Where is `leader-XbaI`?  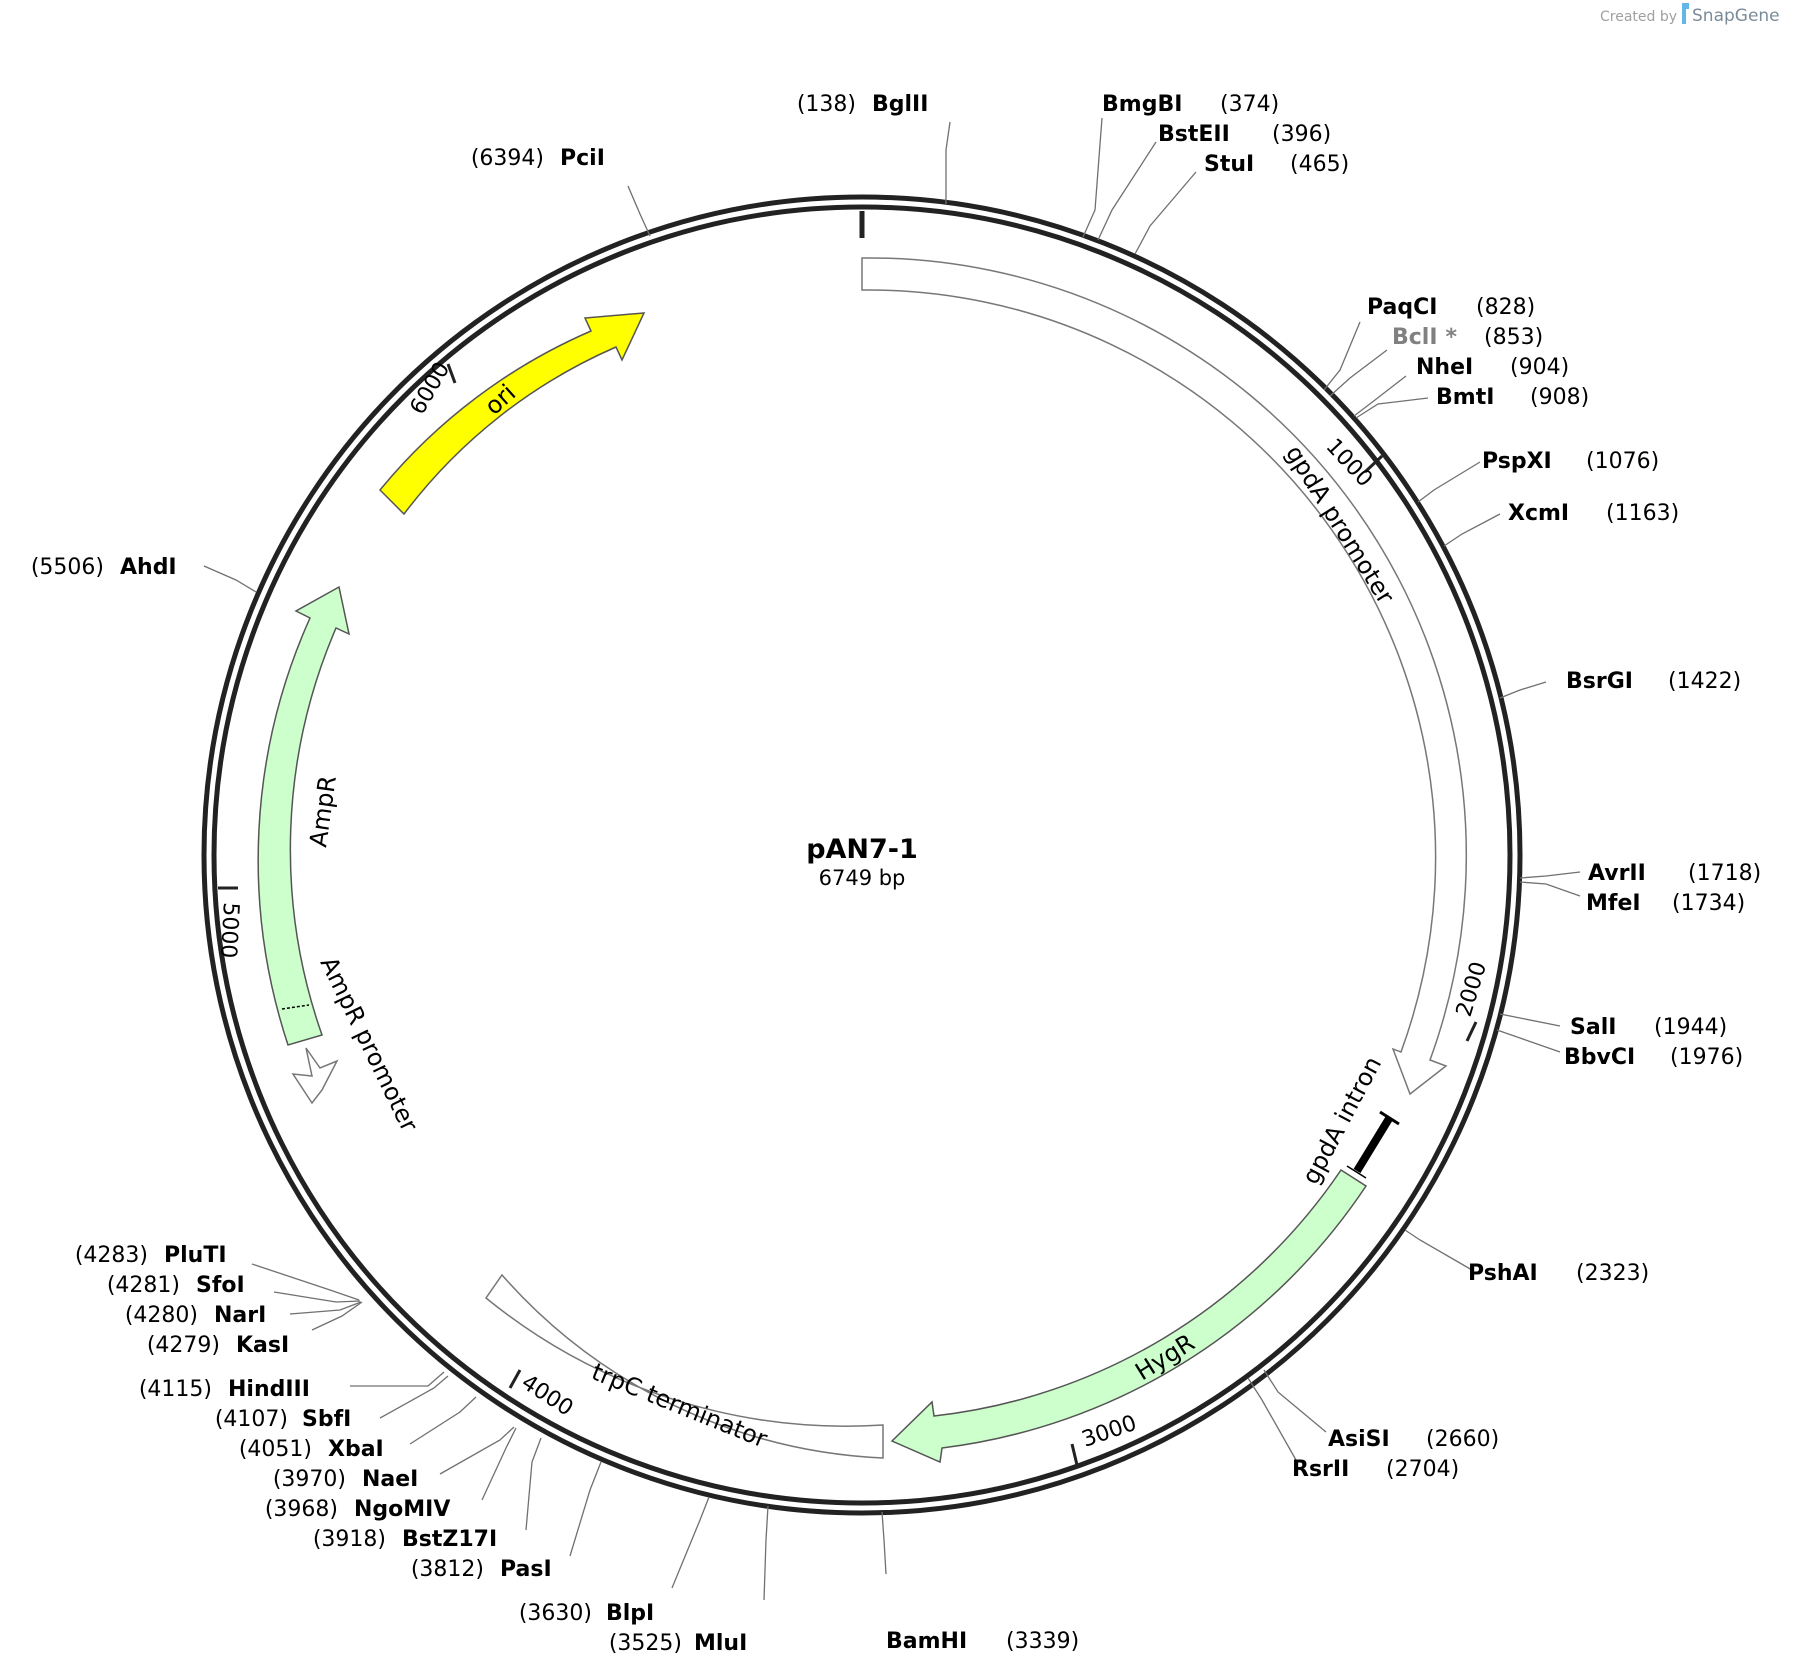
leader-XbaI is located at coordinates (443, 1420).